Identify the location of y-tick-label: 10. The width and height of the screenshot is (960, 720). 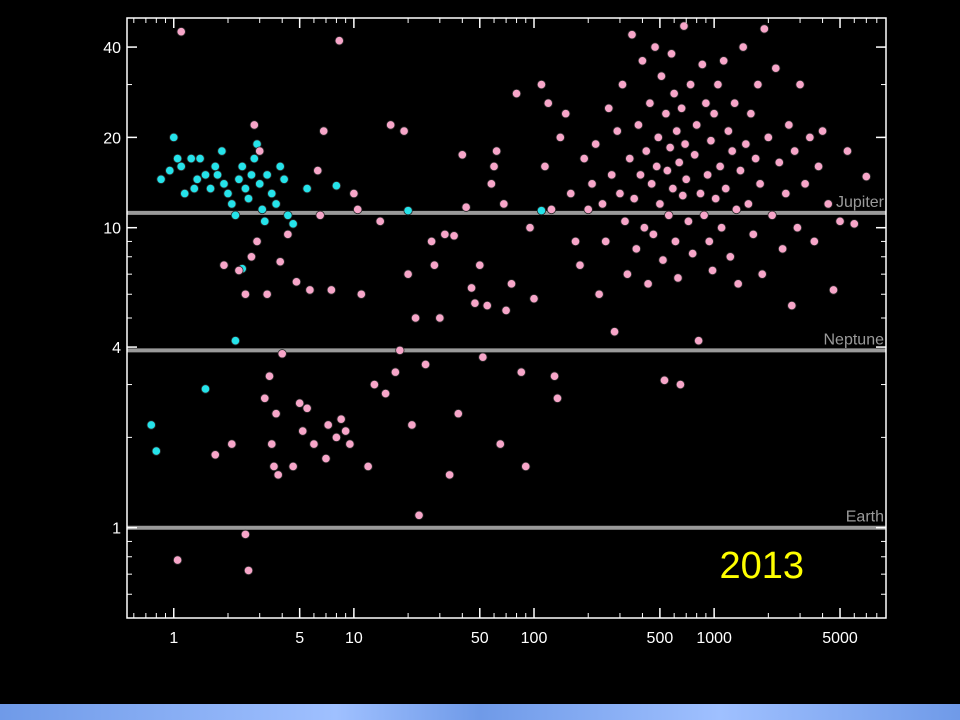
(112, 229).